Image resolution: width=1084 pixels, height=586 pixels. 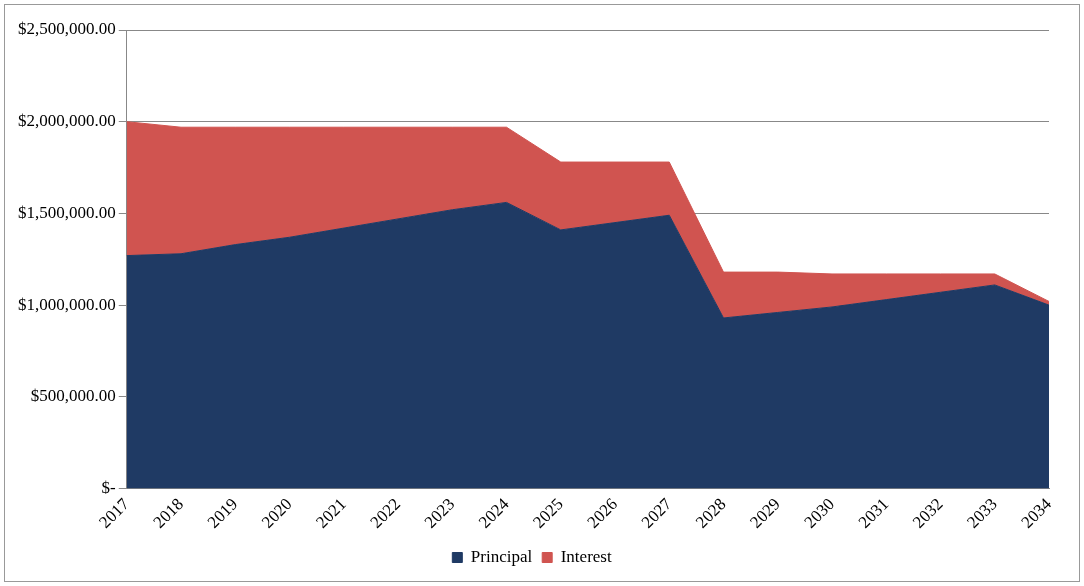 I want to click on legend-label: Interest, so click(x=586, y=556).